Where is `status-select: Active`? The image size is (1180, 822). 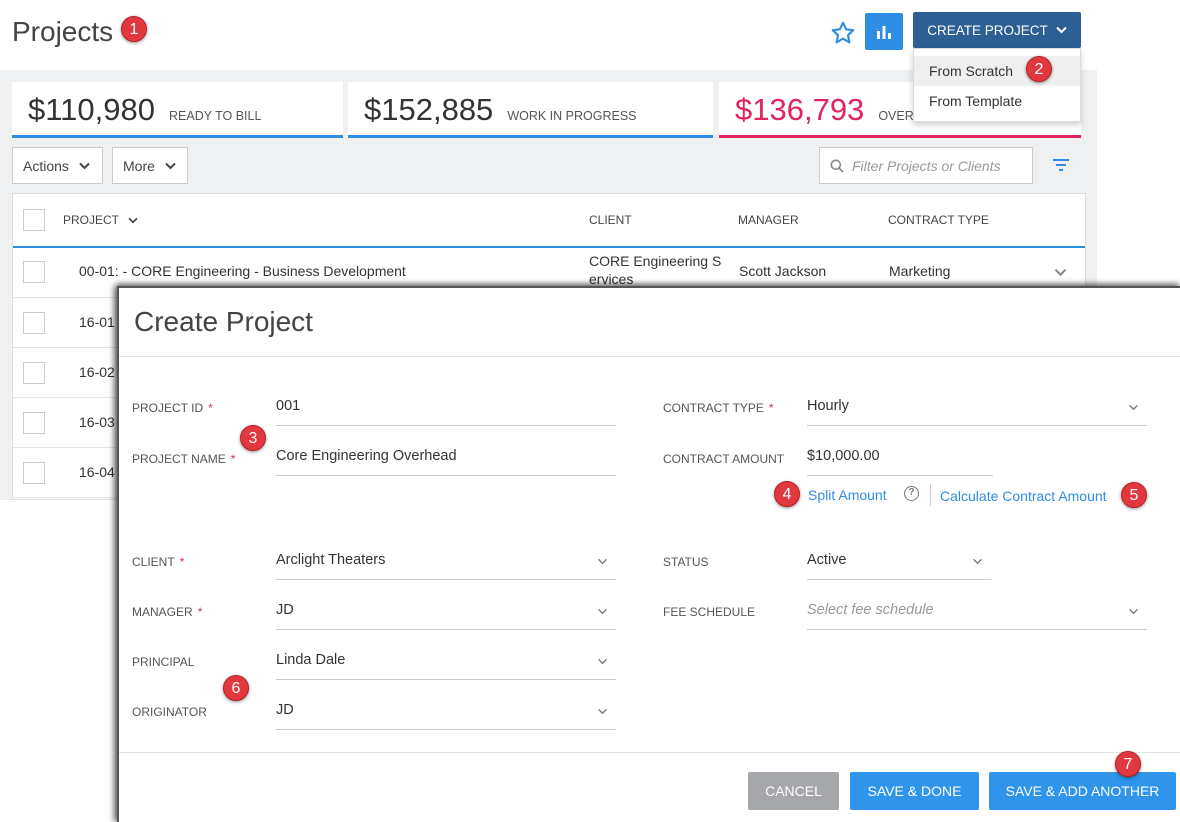
status-select: Active is located at coordinates (899, 561).